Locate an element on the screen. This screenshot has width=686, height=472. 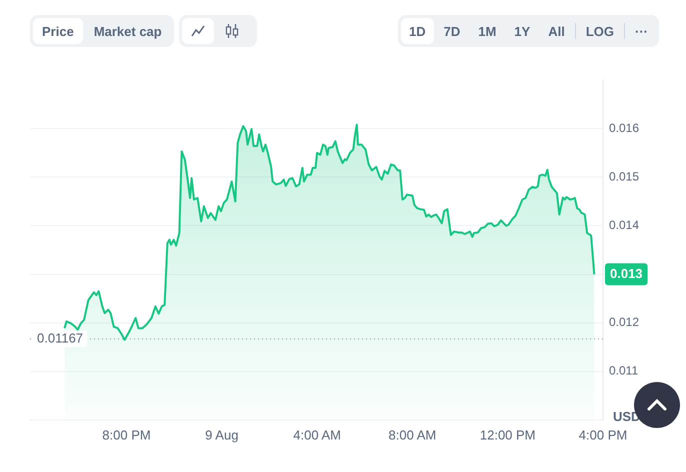
x-tick-label: 4:00 AM is located at coordinates (317, 434).